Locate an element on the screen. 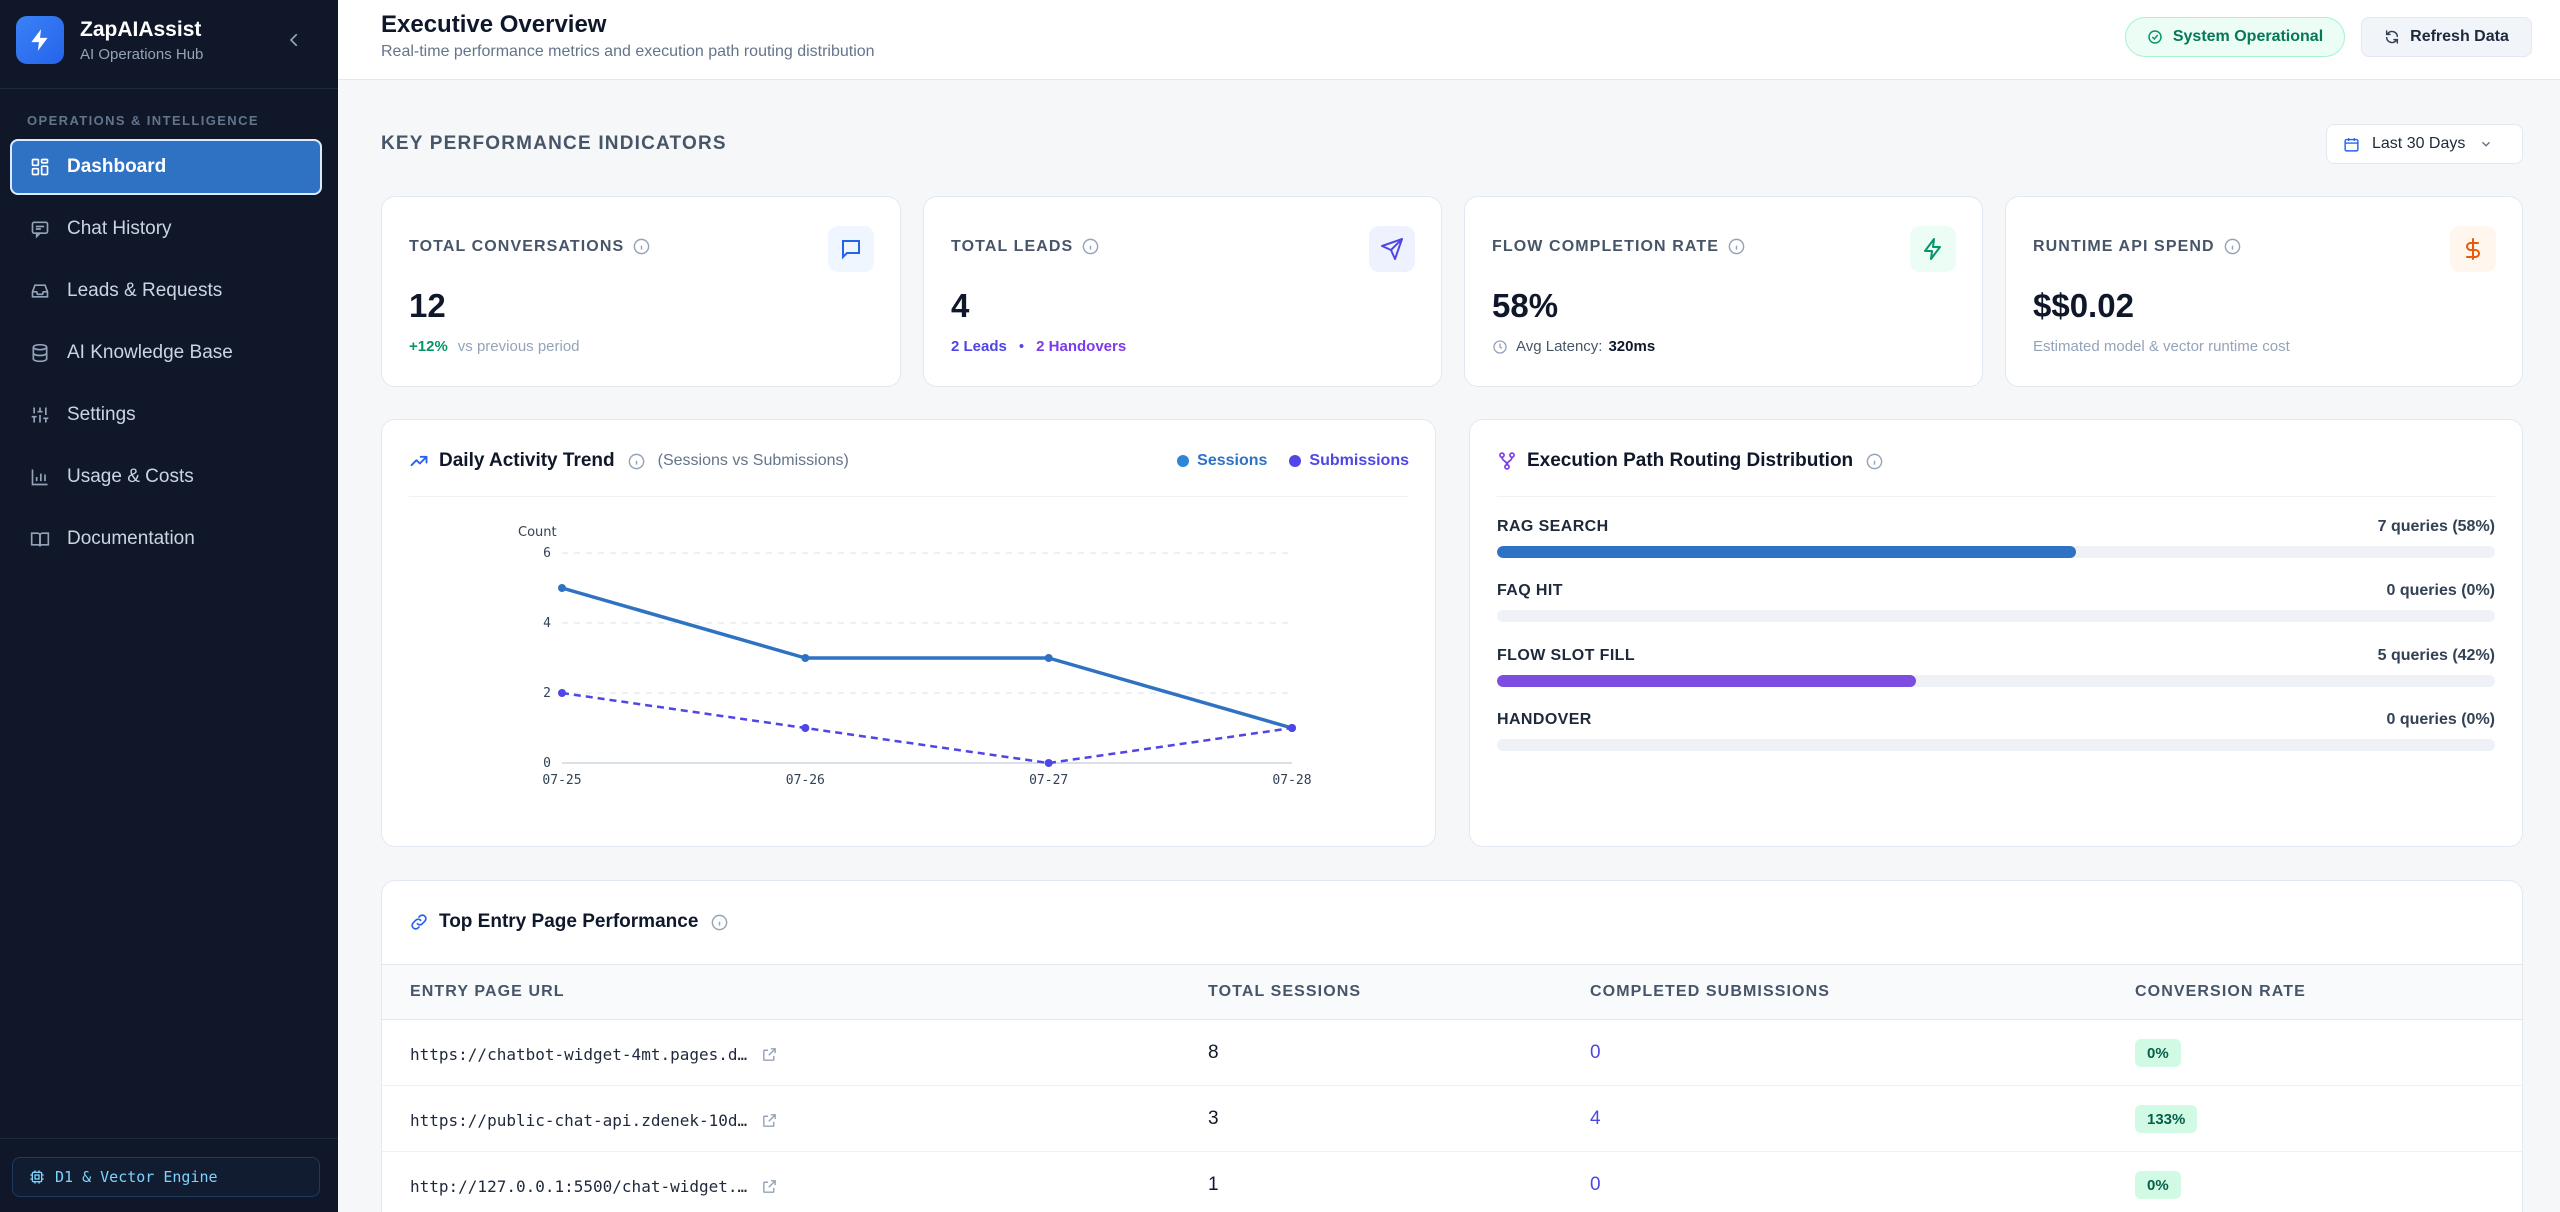 The height and width of the screenshot is (1212, 2560). trend-subtitle: (Sessions vs Submissions) is located at coordinates (753, 460).